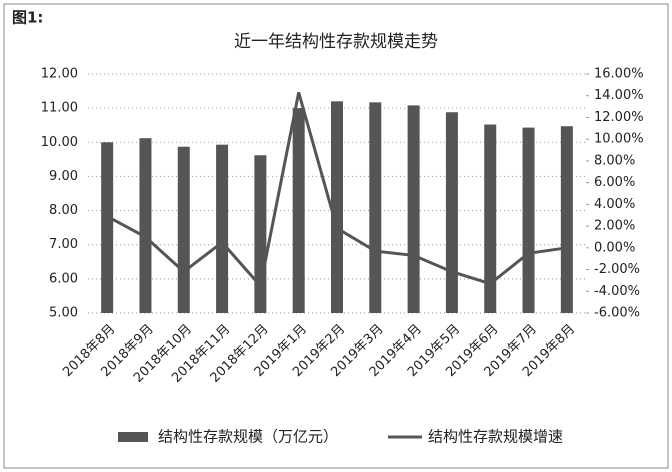 The height and width of the screenshot is (472, 672). I want to click on y2-tick-label: -4.00%, so click(617, 291).